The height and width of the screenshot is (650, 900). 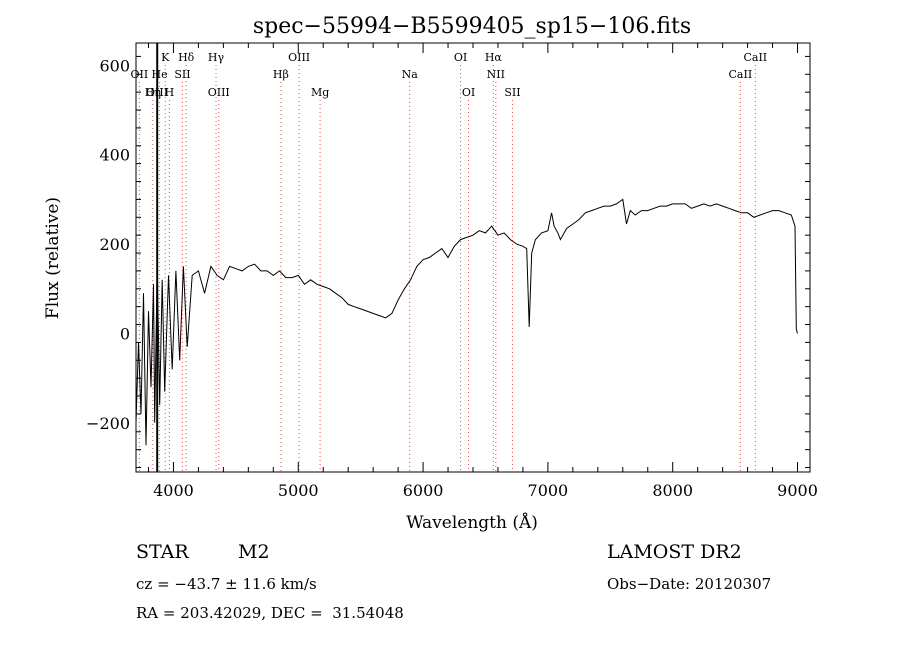 What do you see at coordinates (170, 92) in the screenshot?
I see `spectral-line-label: H` at bounding box center [170, 92].